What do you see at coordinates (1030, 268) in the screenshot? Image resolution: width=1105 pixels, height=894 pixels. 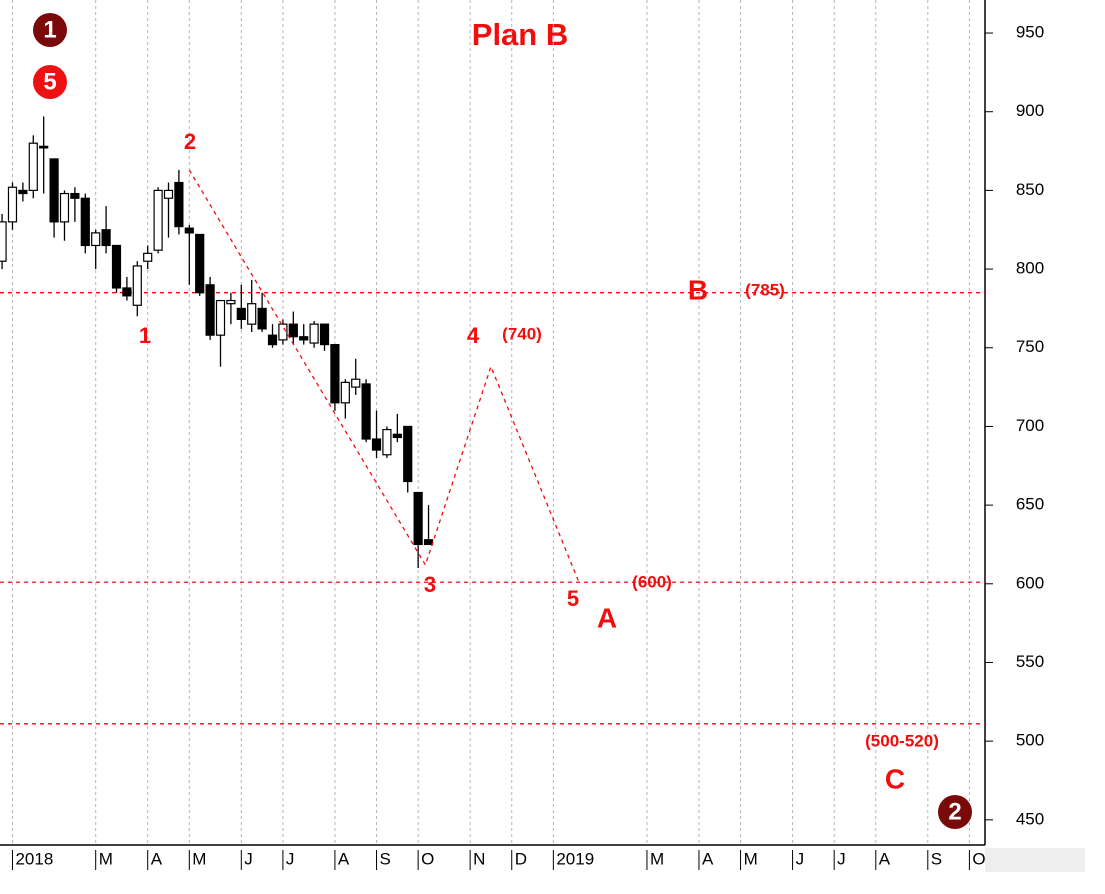 I see `y-tick-label: 800` at bounding box center [1030, 268].